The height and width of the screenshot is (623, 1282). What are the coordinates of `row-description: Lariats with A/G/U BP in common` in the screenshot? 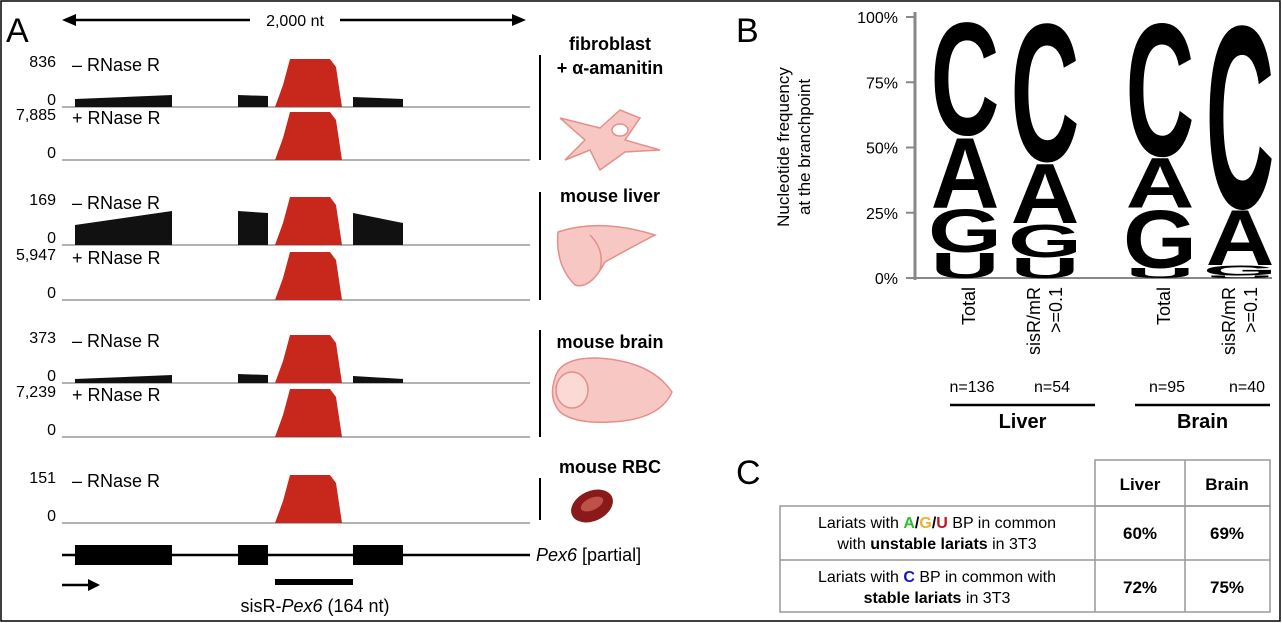 It's located at (937, 523).